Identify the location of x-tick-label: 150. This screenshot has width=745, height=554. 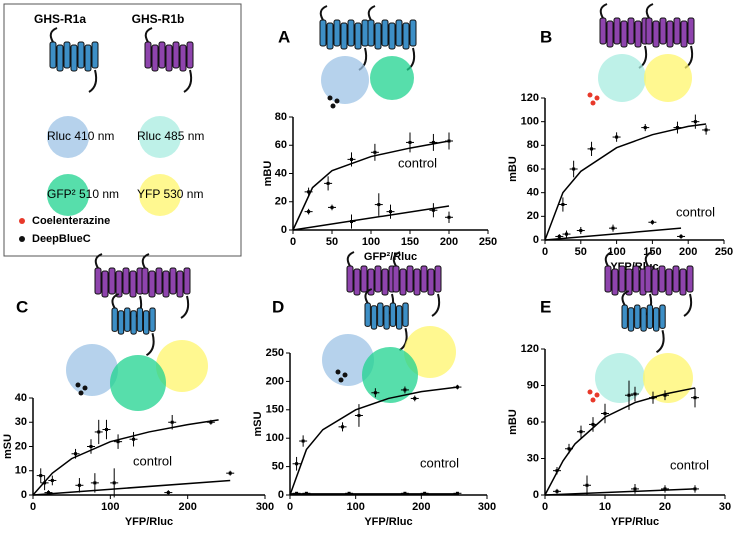
(410, 242).